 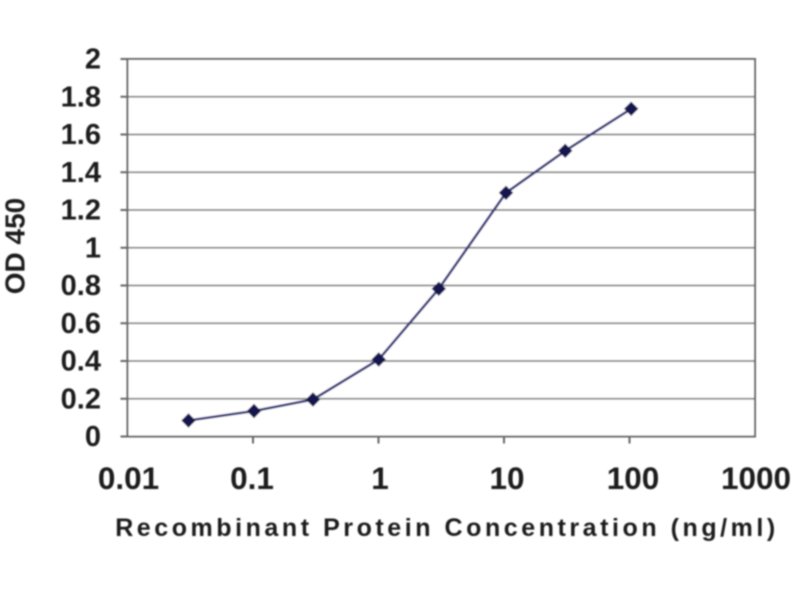 What do you see at coordinates (81, 362) in the screenshot?
I see `svg-text: 0.4` at bounding box center [81, 362].